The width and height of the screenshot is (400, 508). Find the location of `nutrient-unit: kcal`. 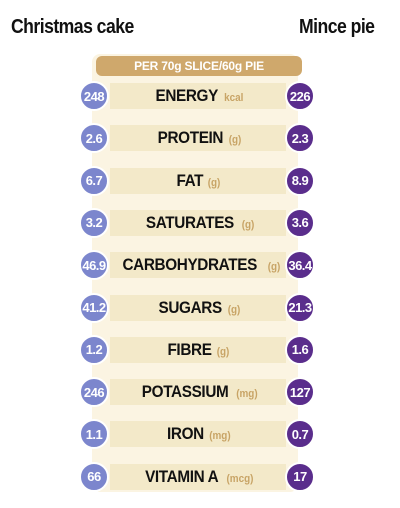

nutrient-unit: kcal is located at coordinates (234, 98).